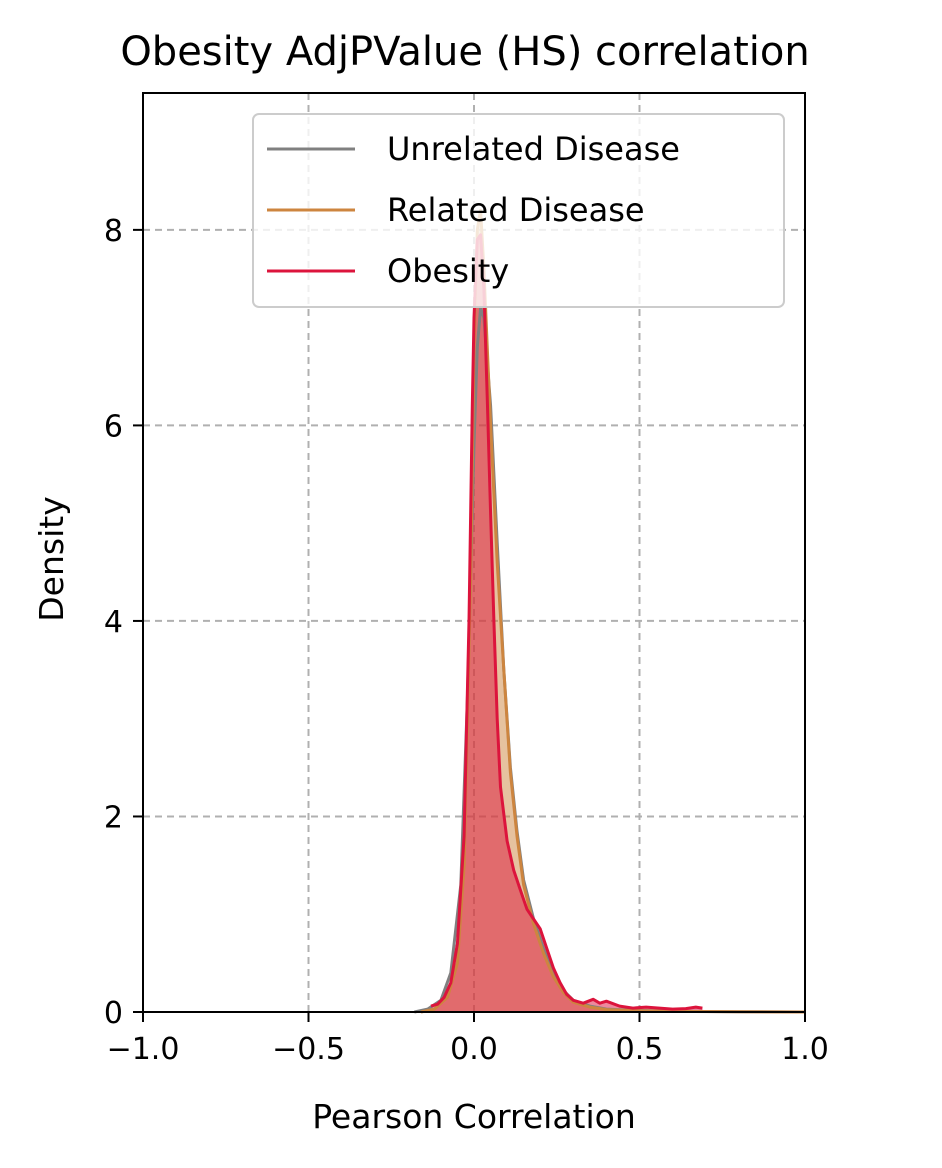 The width and height of the screenshot is (942, 1168). I want to click on y-tick-label: 4, so click(113, 622).